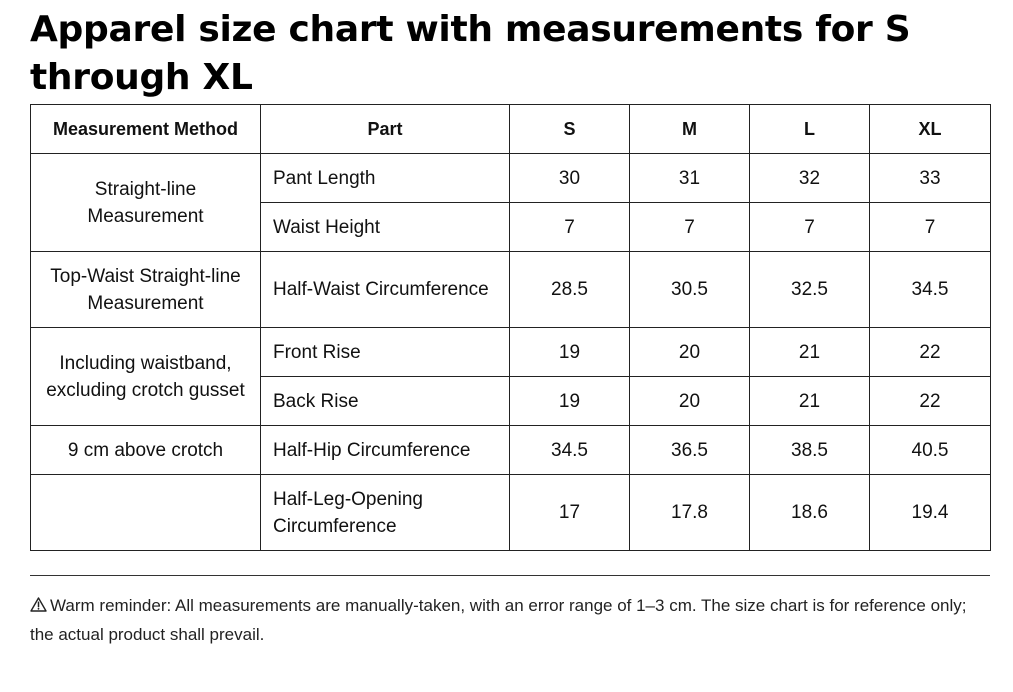 Image resolution: width=1013 pixels, height=692 pixels. I want to click on warning-triangle-icon, so click(38, 604).